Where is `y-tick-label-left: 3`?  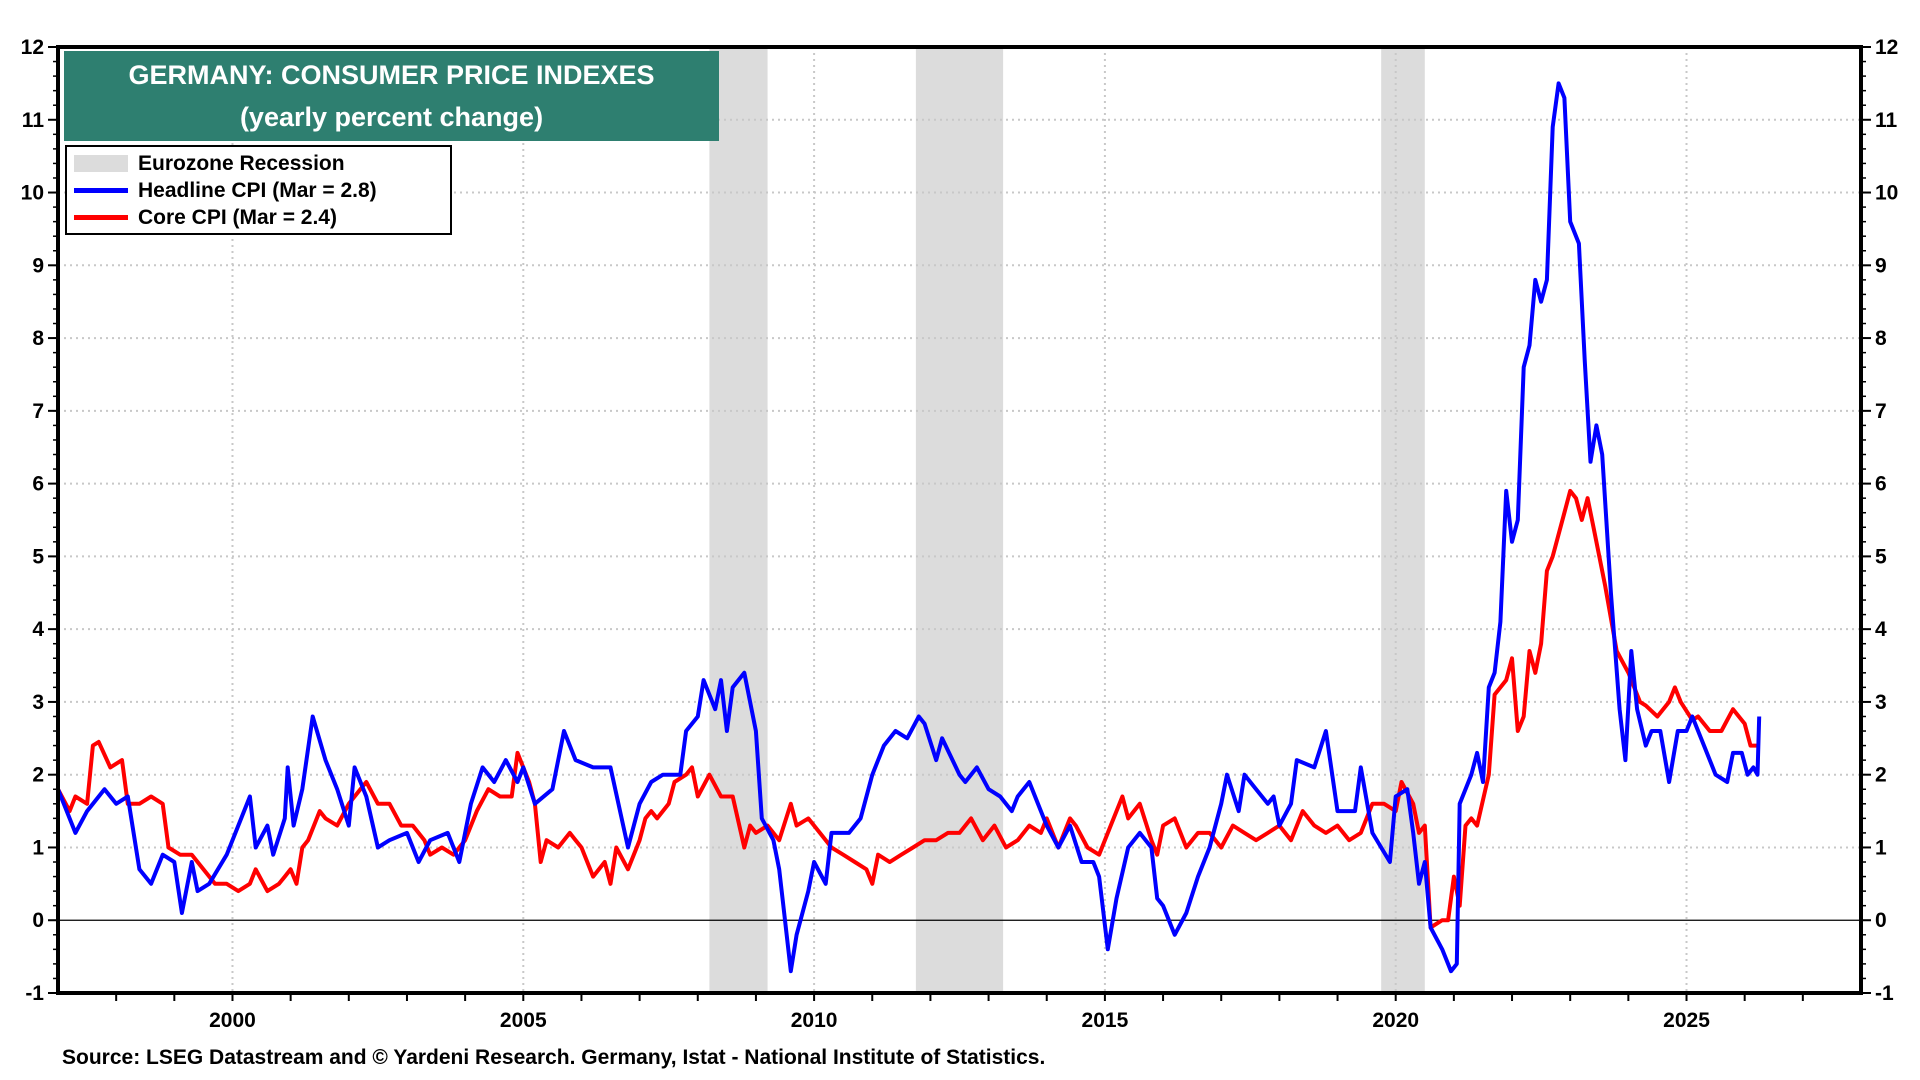
y-tick-label-left: 3 is located at coordinates (38, 702).